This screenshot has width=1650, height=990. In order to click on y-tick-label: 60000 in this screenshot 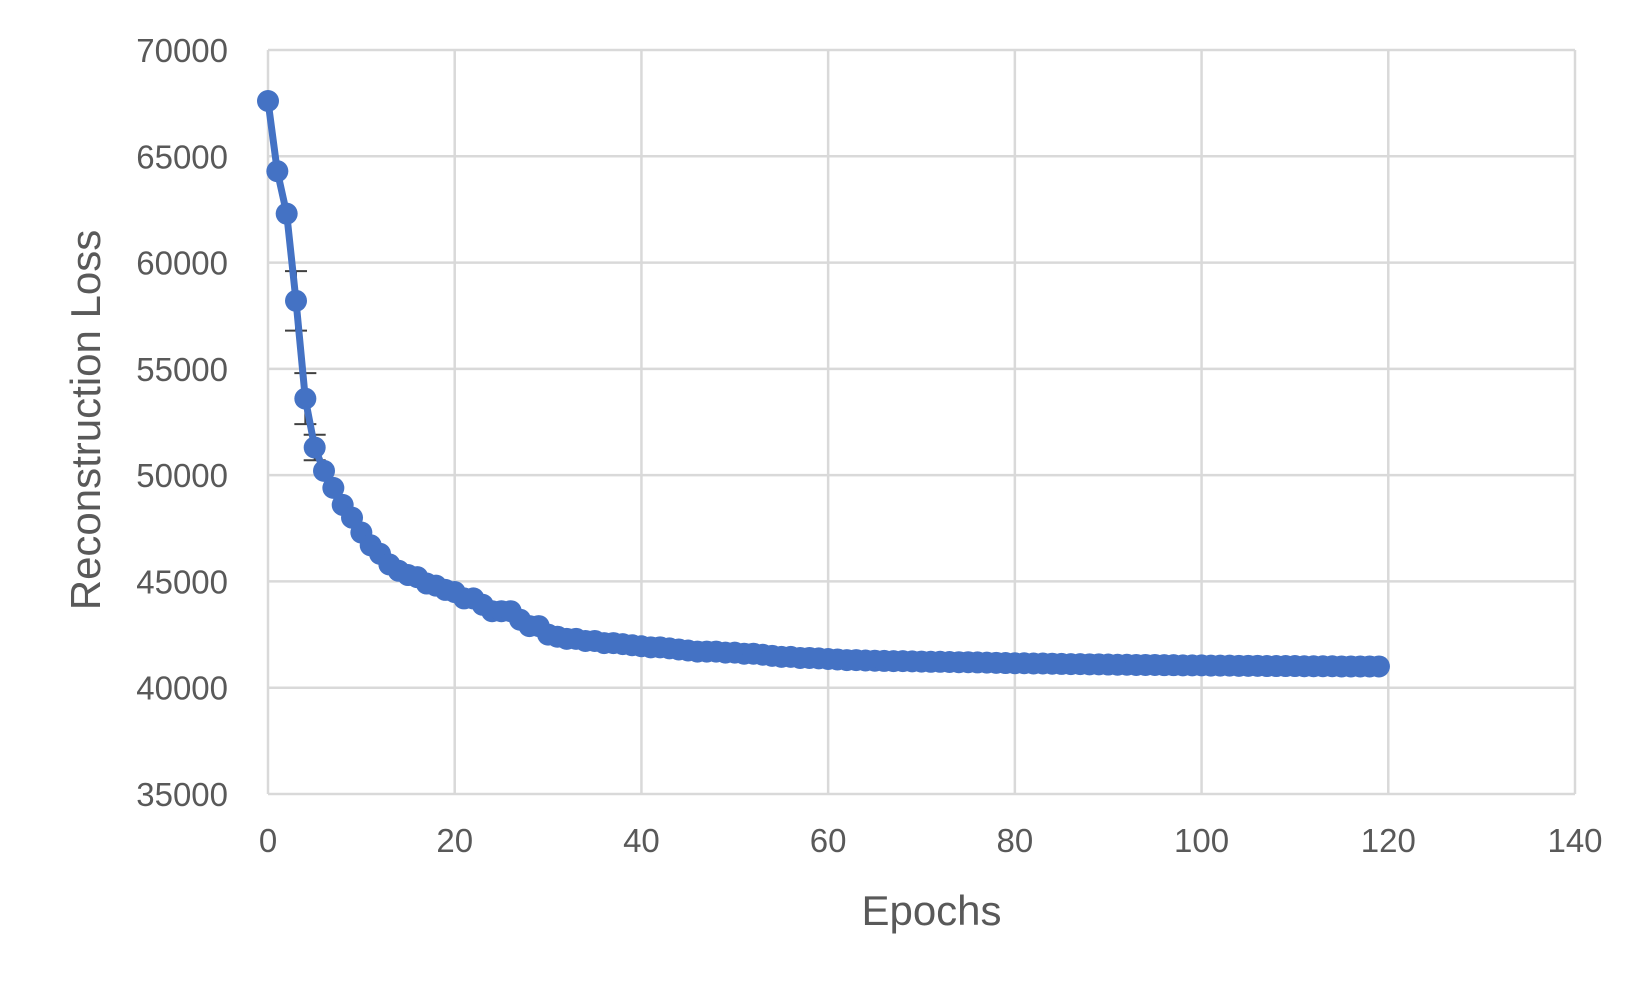, I will do `click(182, 263)`.